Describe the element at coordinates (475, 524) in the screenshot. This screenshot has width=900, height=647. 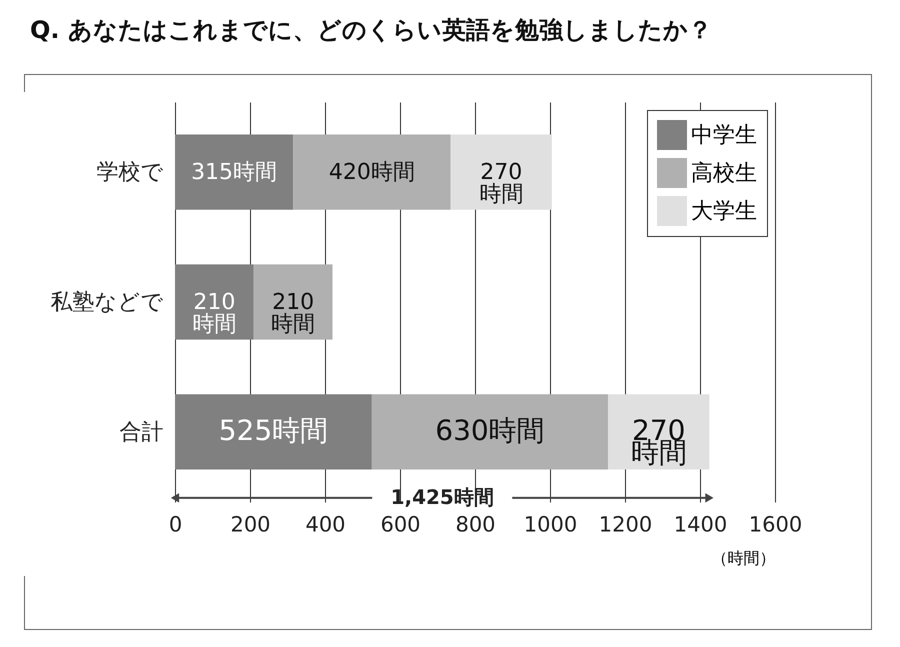
I see `x-tick-label: 800` at that location.